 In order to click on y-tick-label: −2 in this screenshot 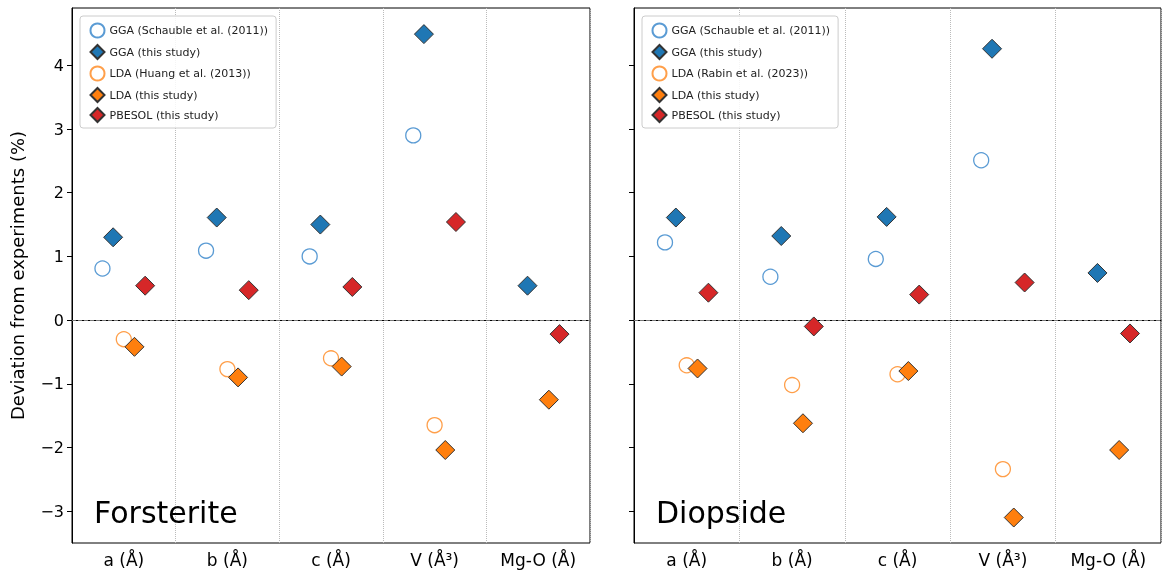, I will do `click(52, 447)`.